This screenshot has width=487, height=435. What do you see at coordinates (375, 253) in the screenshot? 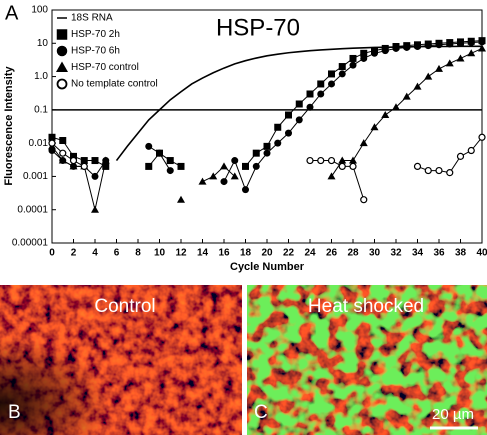
I see `x-tick-label: 30` at bounding box center [375, 253].